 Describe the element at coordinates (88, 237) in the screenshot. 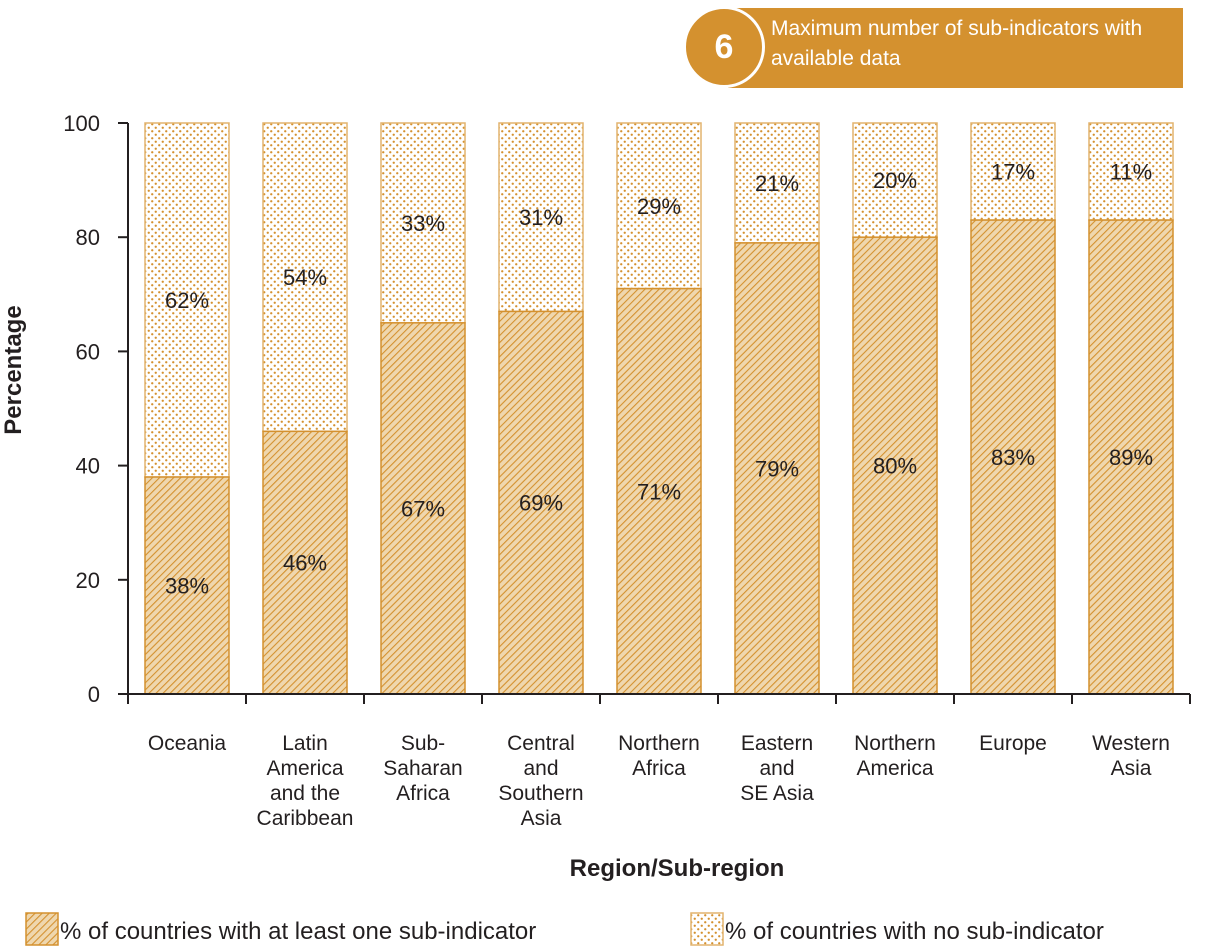

I see `y-tick-label: 80` at that location.